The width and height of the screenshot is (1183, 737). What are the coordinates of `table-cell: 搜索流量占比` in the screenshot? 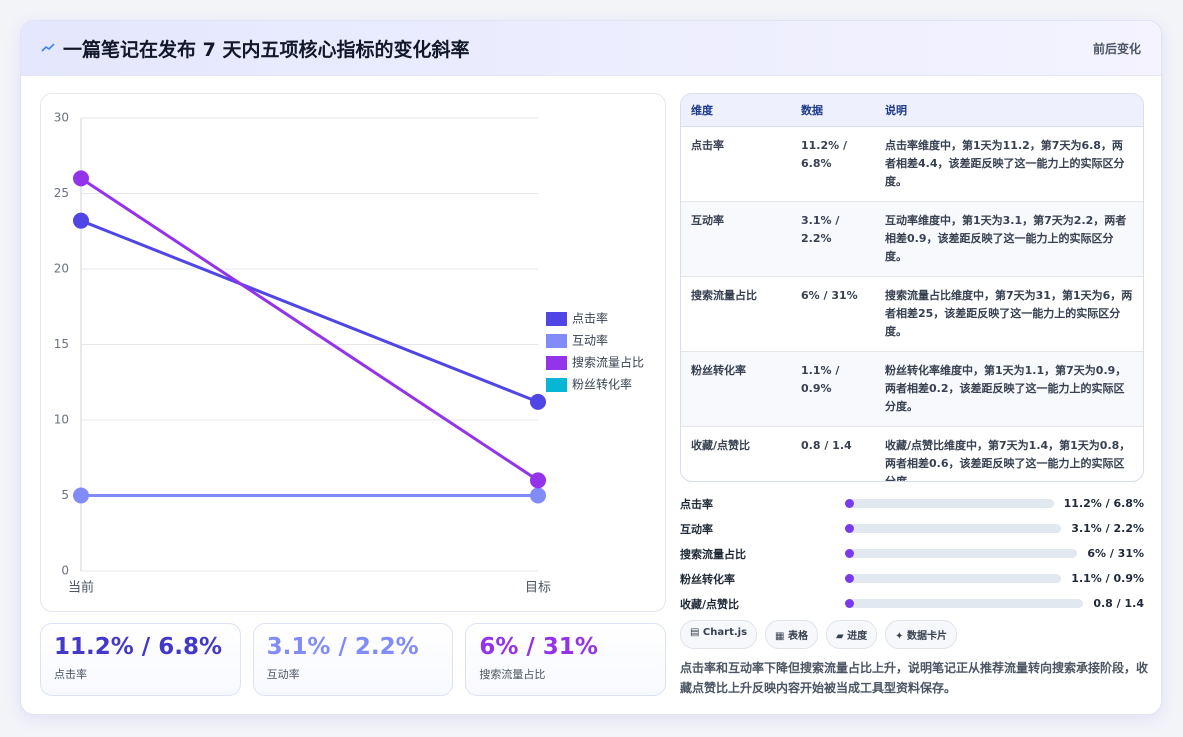 It's located at (736, 314).